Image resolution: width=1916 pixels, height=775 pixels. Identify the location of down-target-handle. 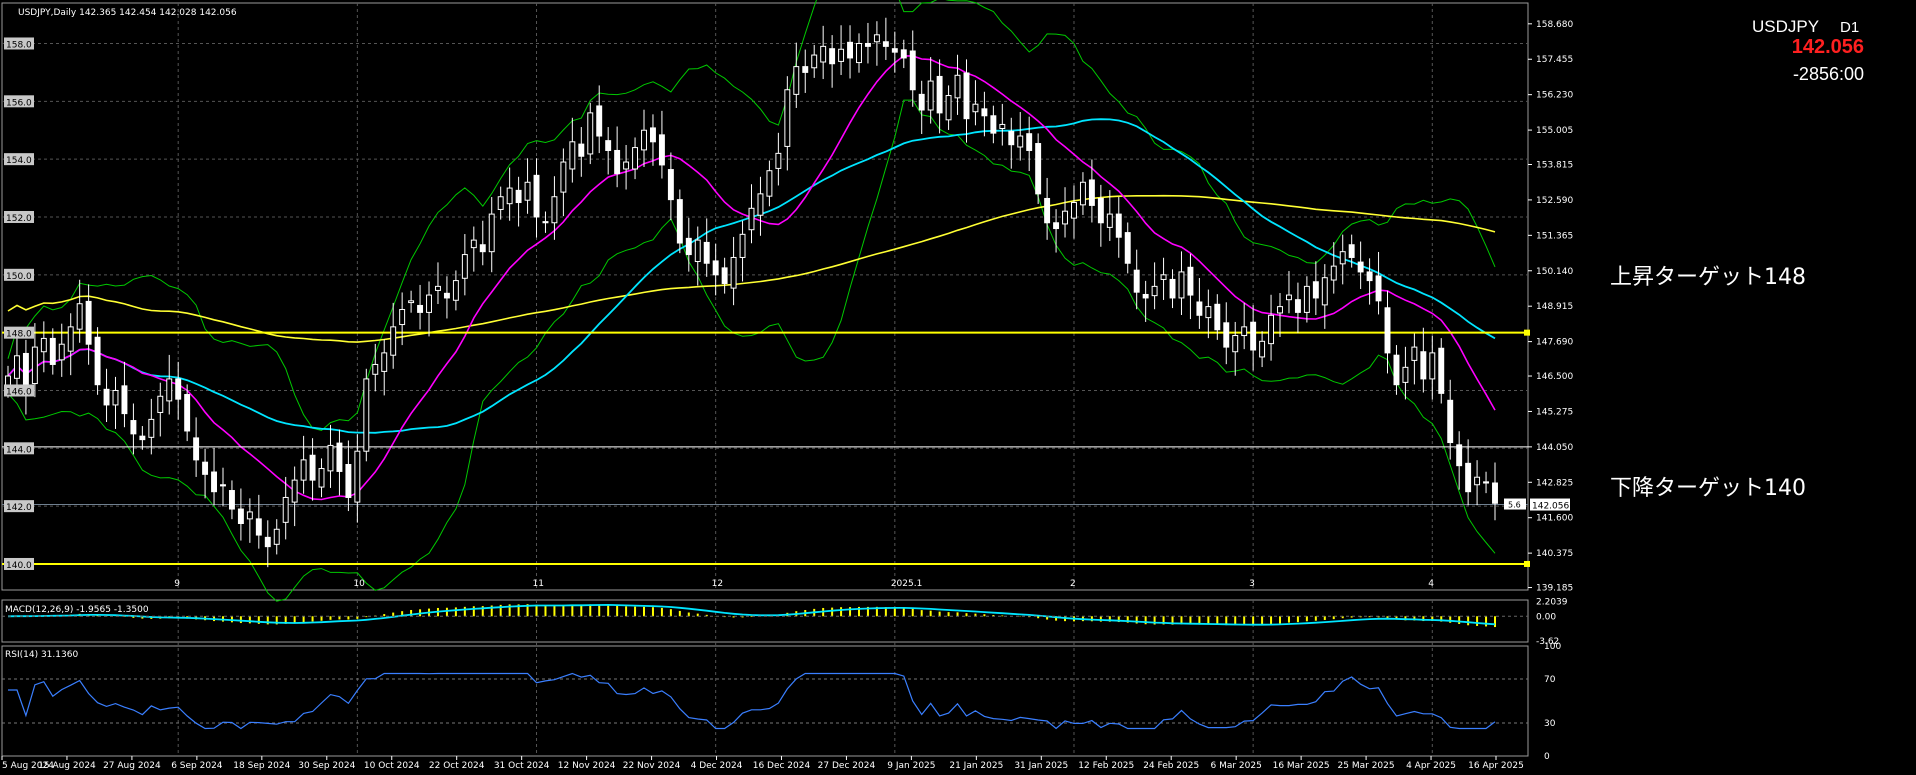
(1527, 563).